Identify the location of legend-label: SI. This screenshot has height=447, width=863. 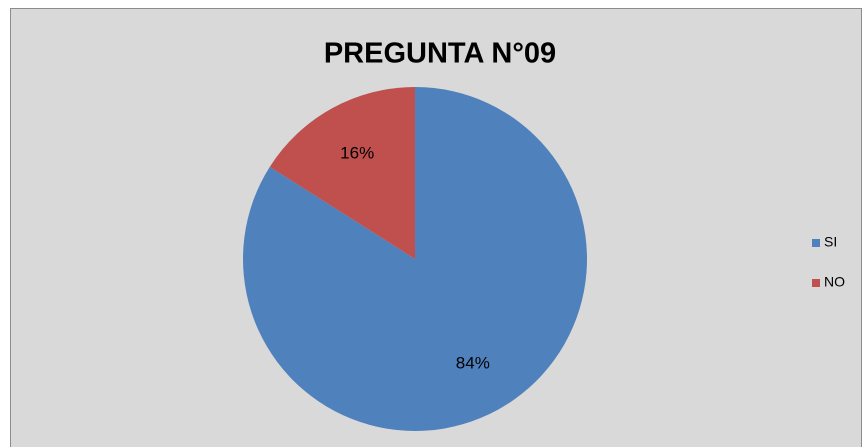
(830, 242).